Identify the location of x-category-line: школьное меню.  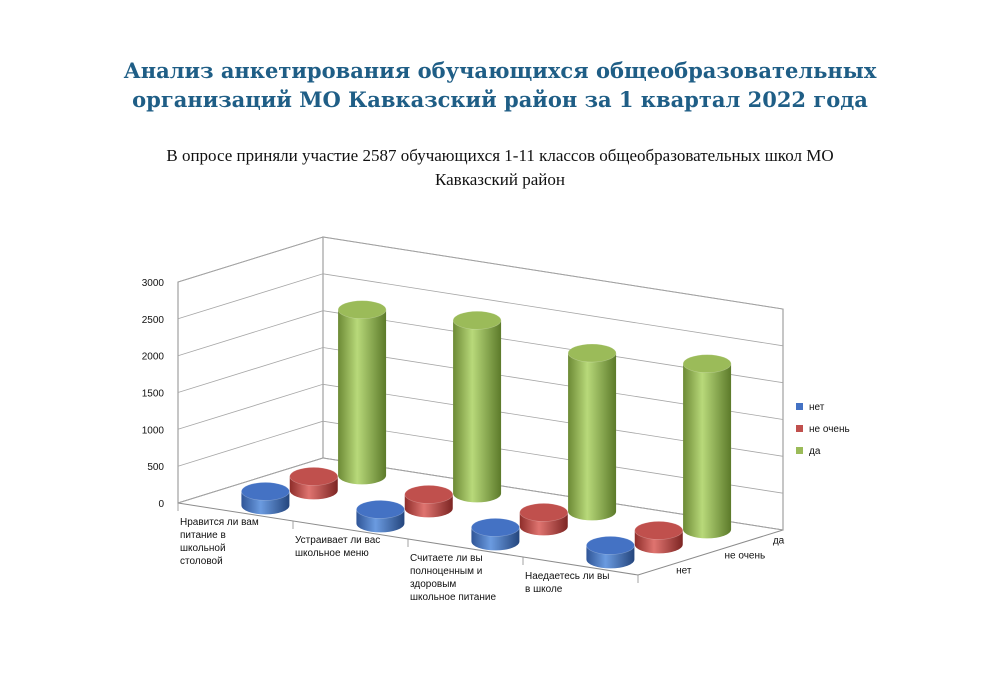
(332, 553).